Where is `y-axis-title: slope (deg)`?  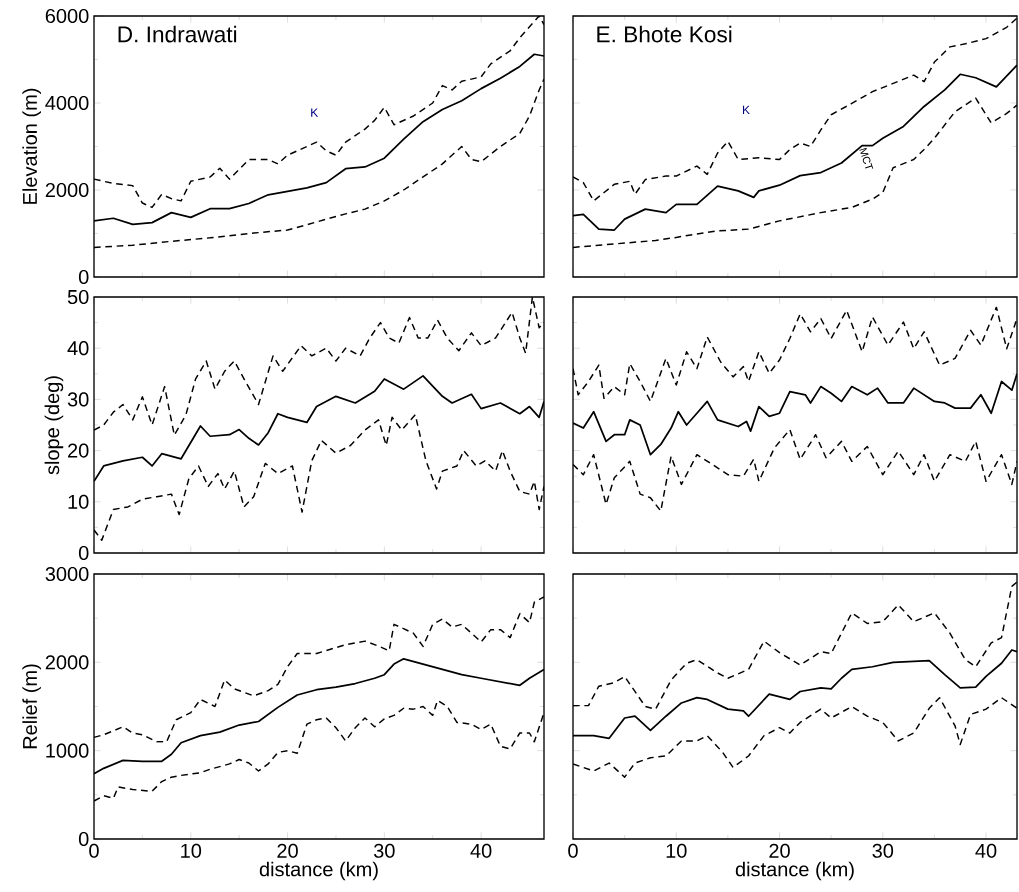 y-axis-title: slope (deg) is located at coordinates (54, 425).